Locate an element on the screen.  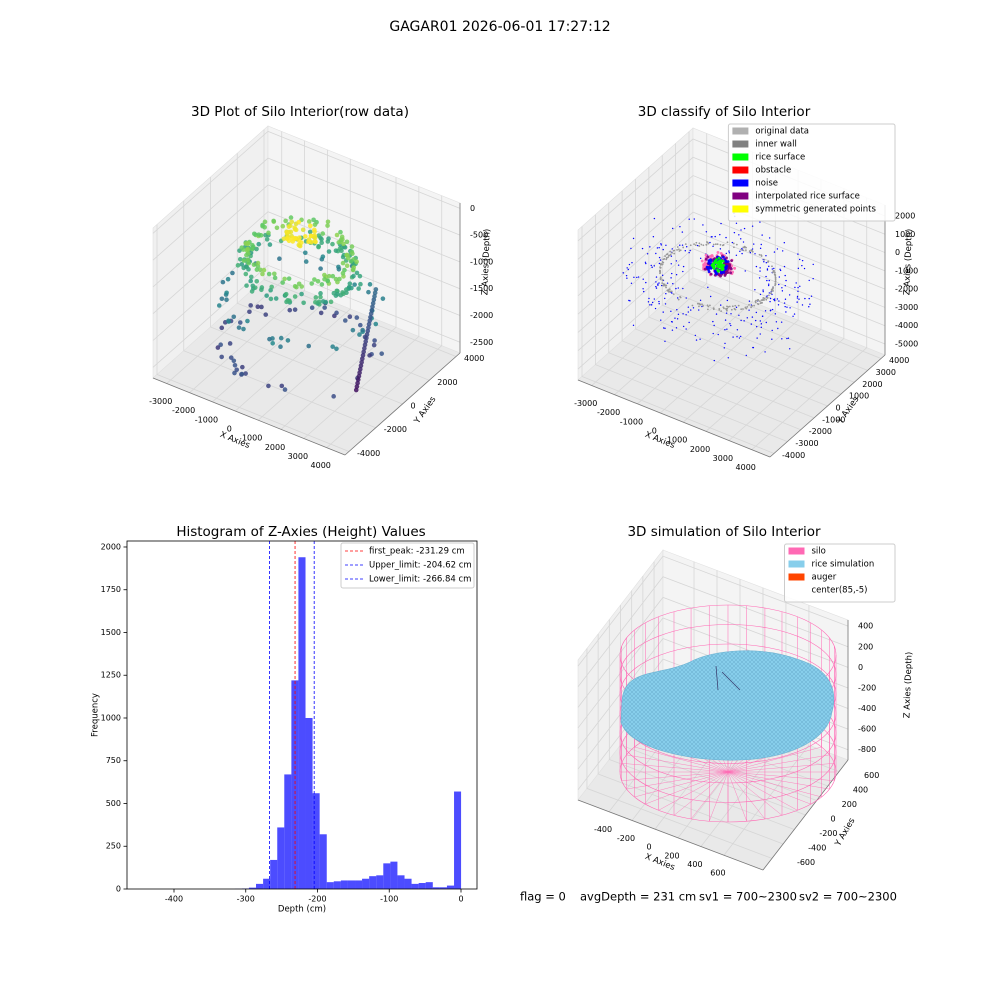
auger is located at coordinates (728, 678).